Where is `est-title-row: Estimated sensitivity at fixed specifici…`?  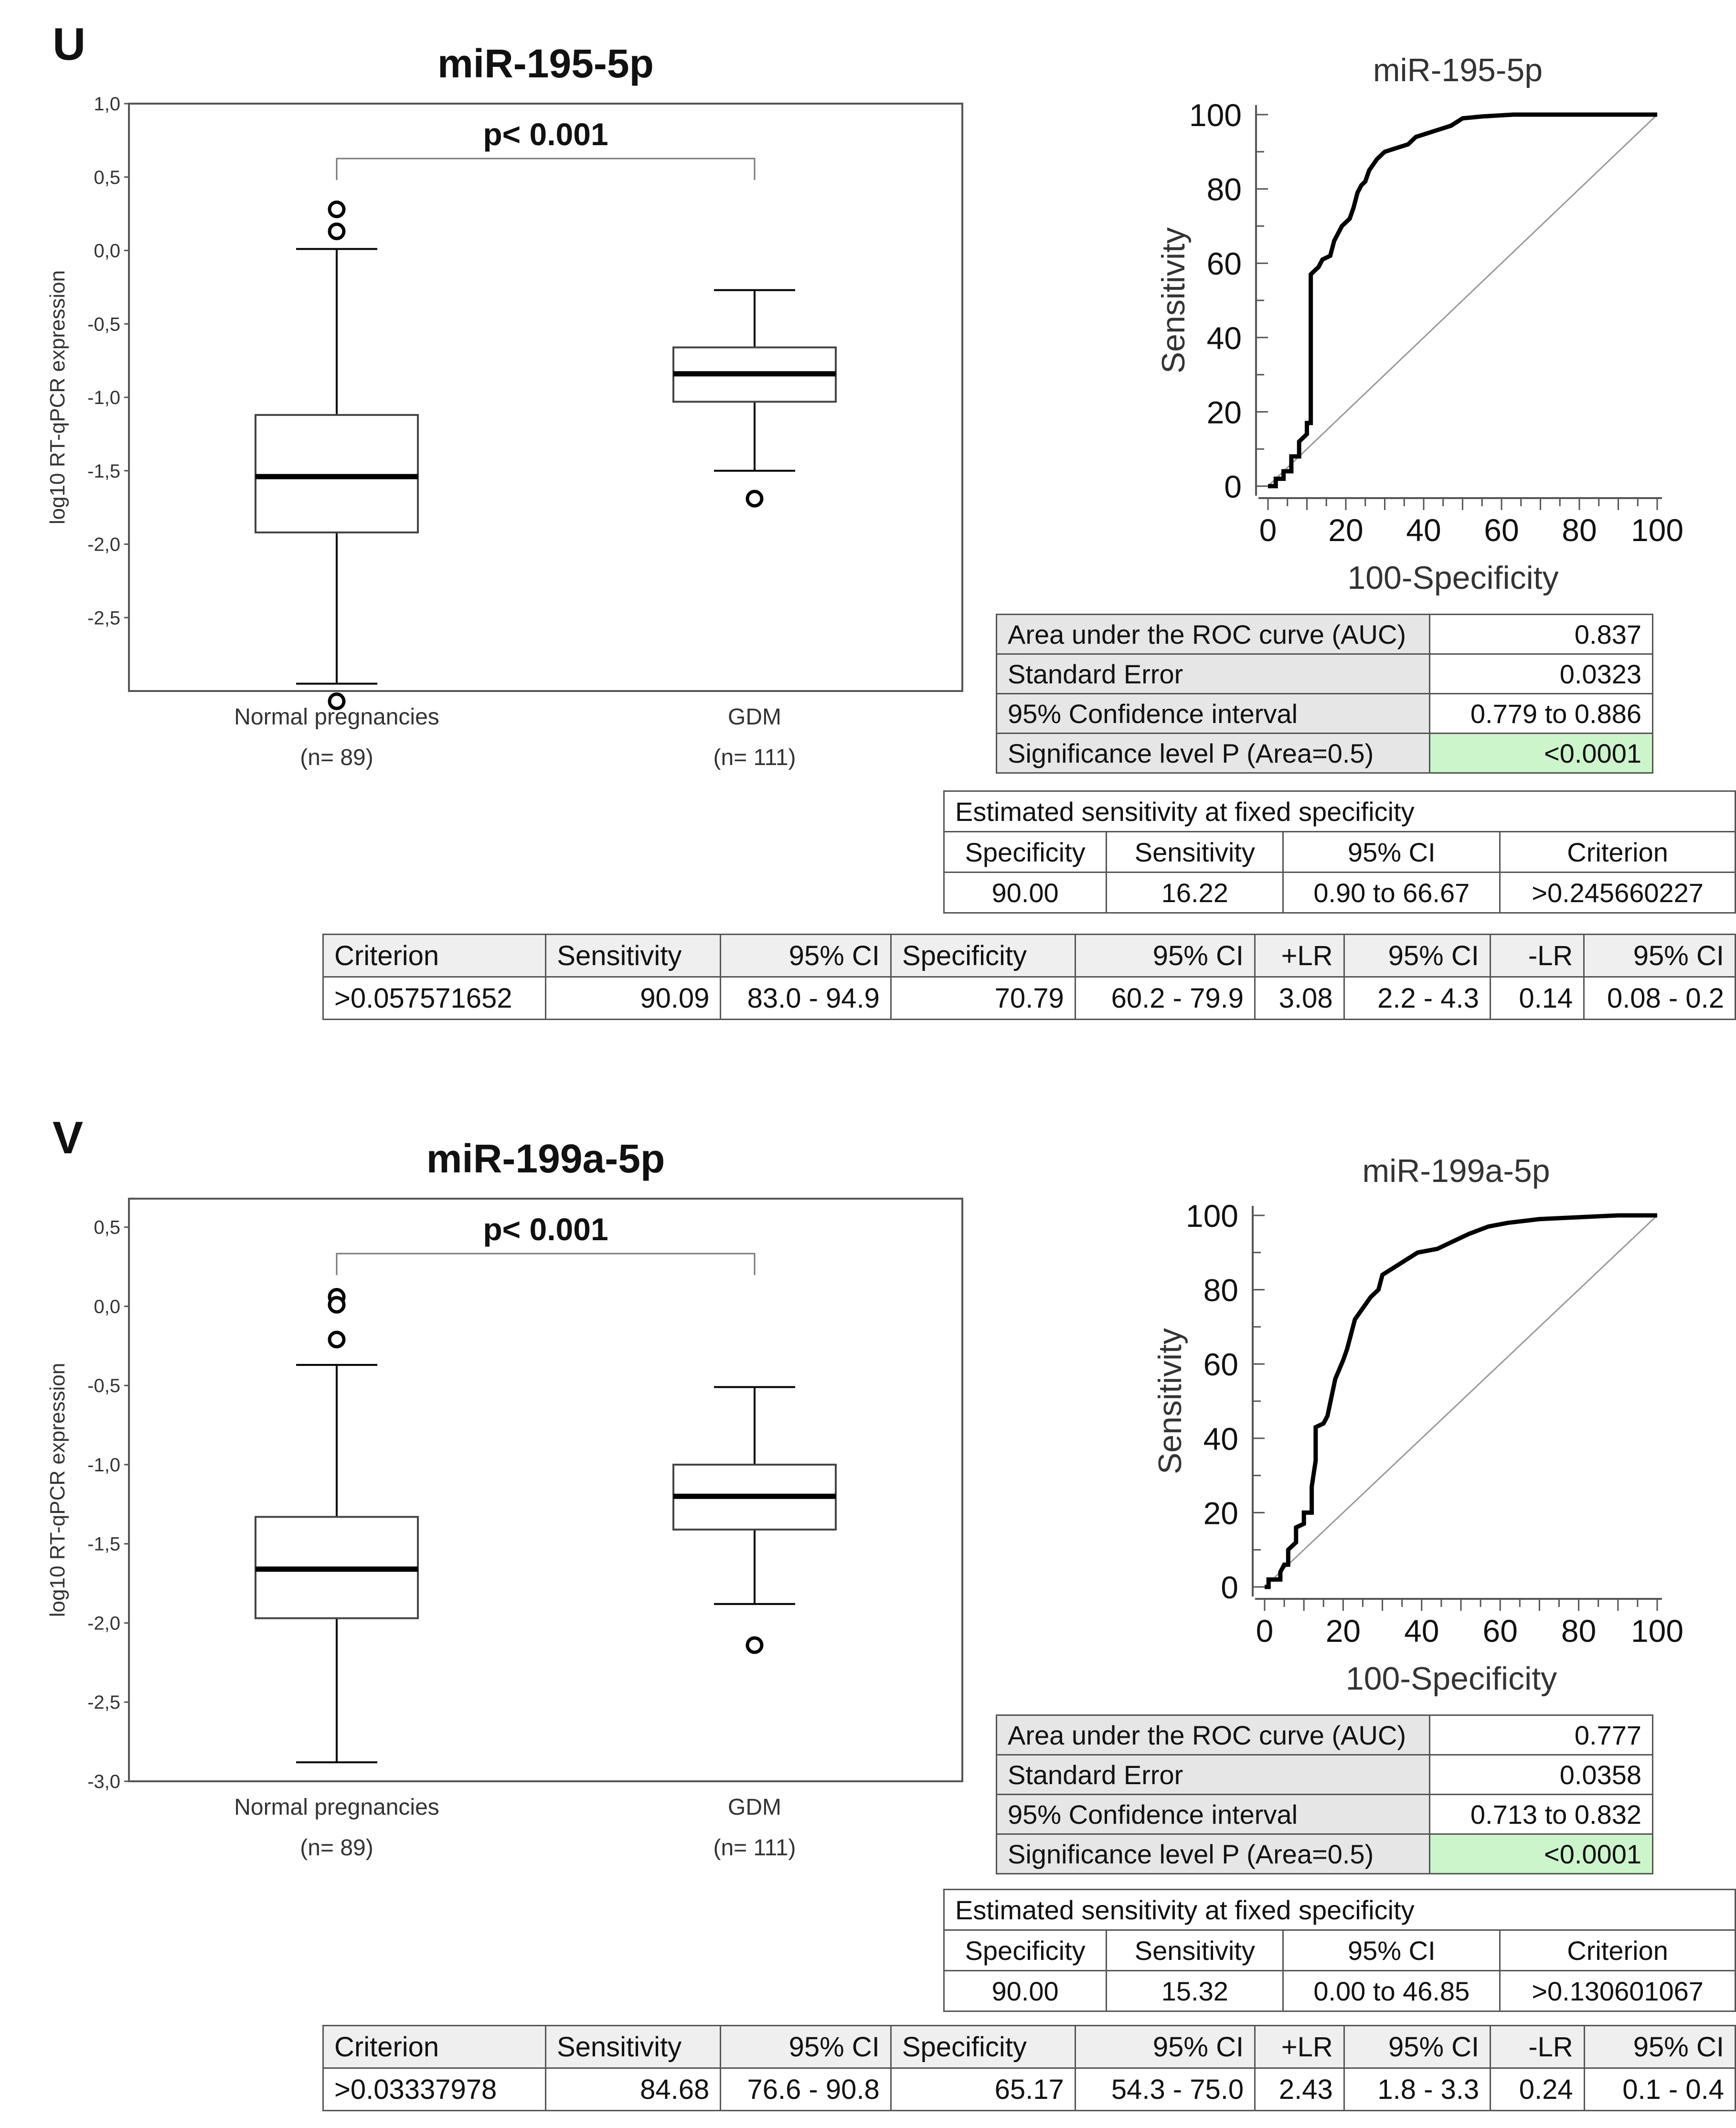 est-title-row: Estimated sensitivity at fixed specifici… is located at coordinates (1339, 811).